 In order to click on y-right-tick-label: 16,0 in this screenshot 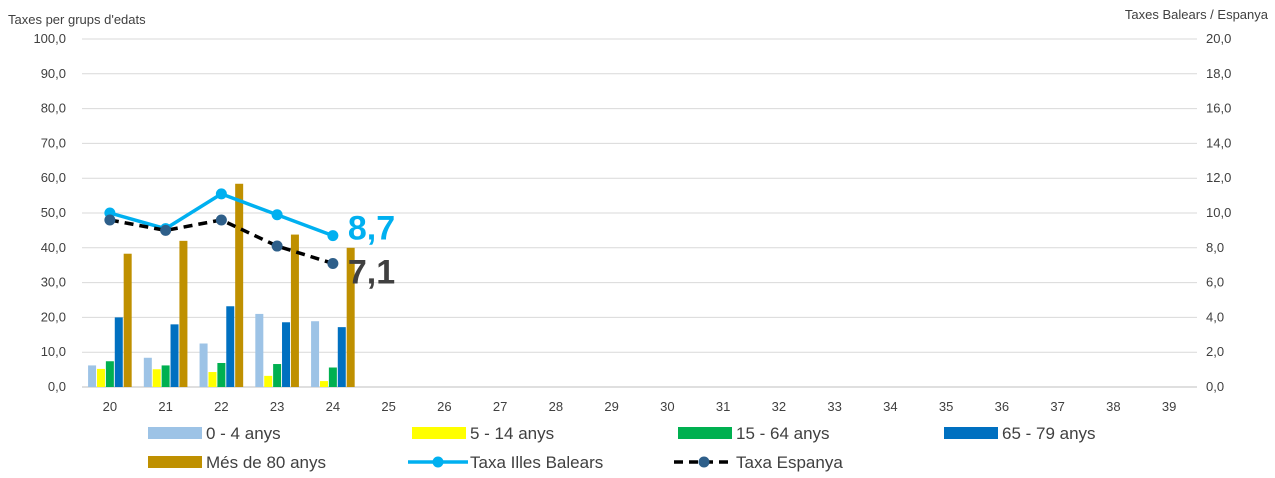, I will do `click(1218, 108)`.